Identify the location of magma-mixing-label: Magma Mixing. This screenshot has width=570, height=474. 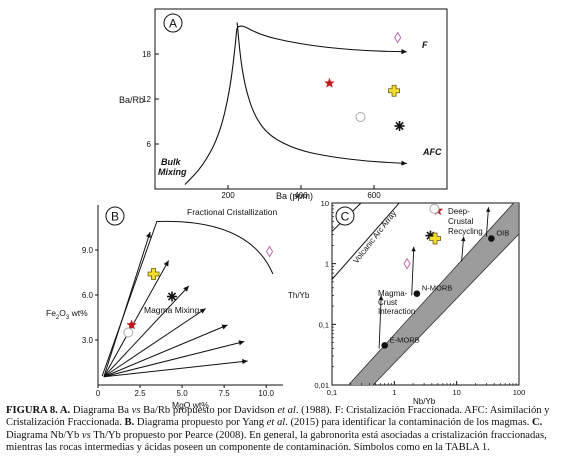
(172, 310).